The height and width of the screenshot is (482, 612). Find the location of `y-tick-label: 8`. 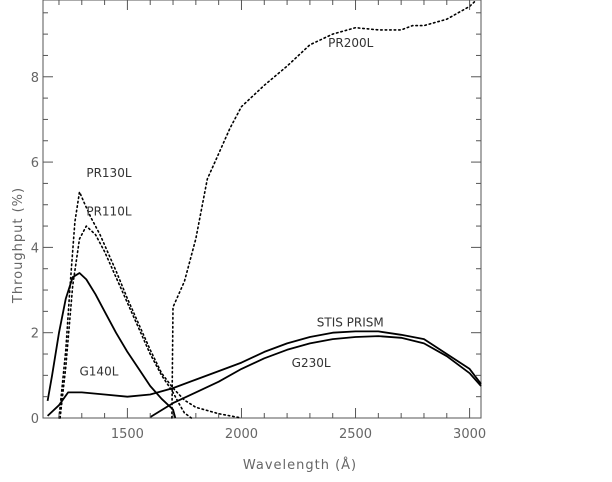

y-tick-label: 8 is located at coordinates (35, 78).